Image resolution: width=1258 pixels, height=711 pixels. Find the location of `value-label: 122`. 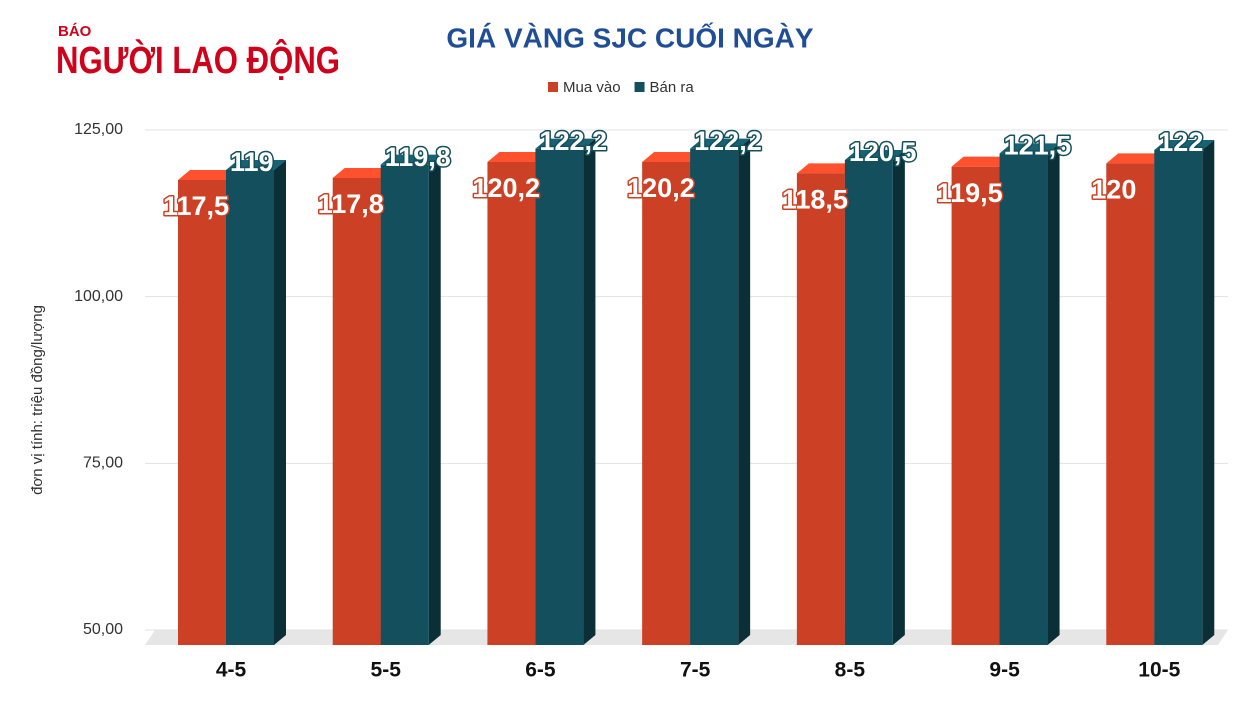

value-label: 122 is located at coordinates (1180, 142).